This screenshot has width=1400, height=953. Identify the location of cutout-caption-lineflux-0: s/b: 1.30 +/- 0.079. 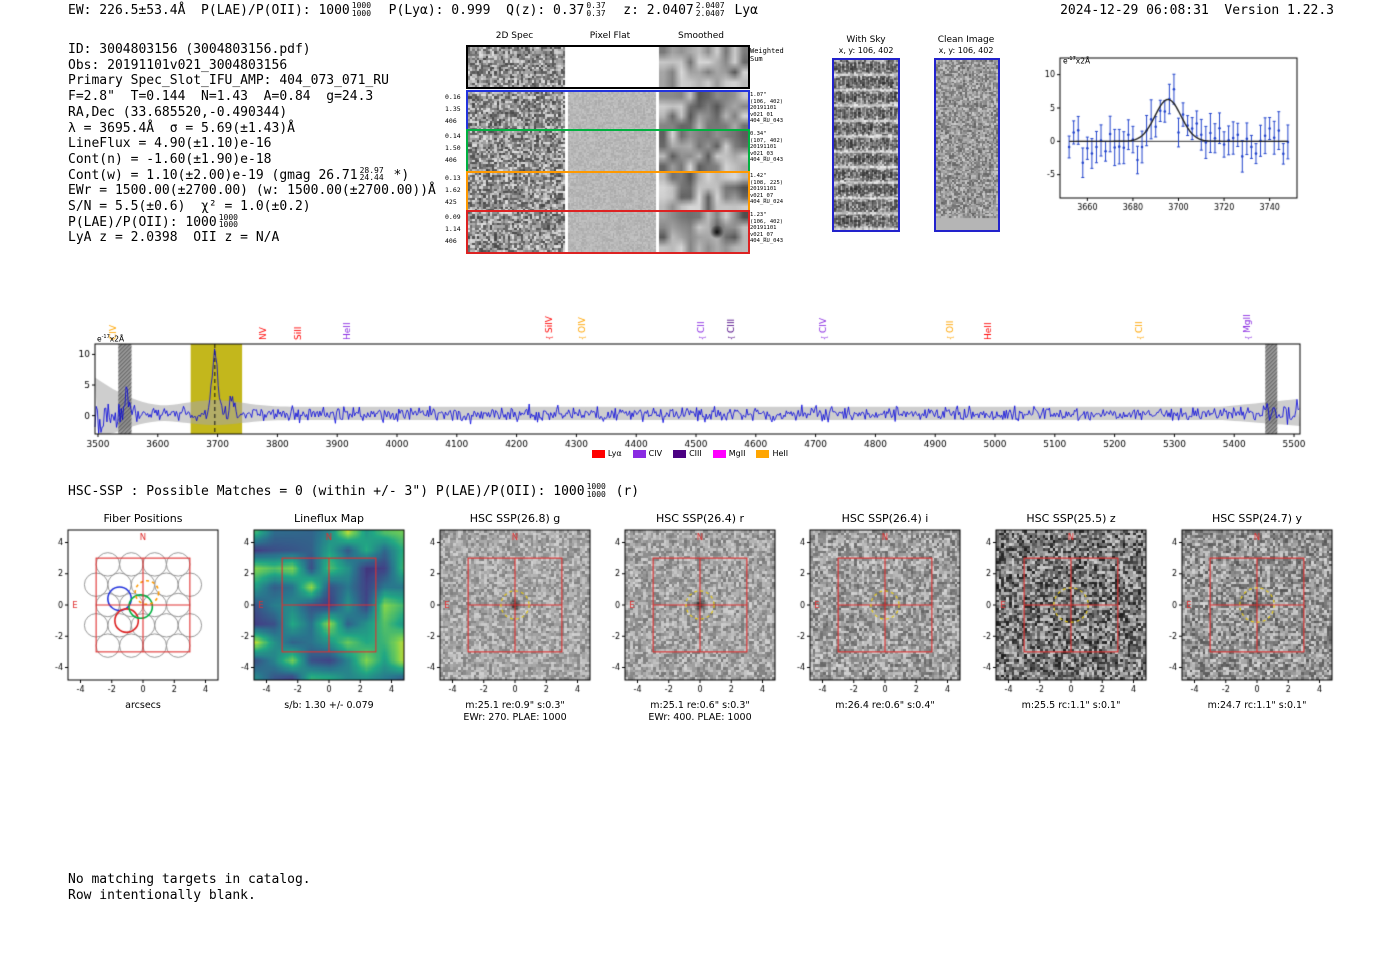
(329, 705).